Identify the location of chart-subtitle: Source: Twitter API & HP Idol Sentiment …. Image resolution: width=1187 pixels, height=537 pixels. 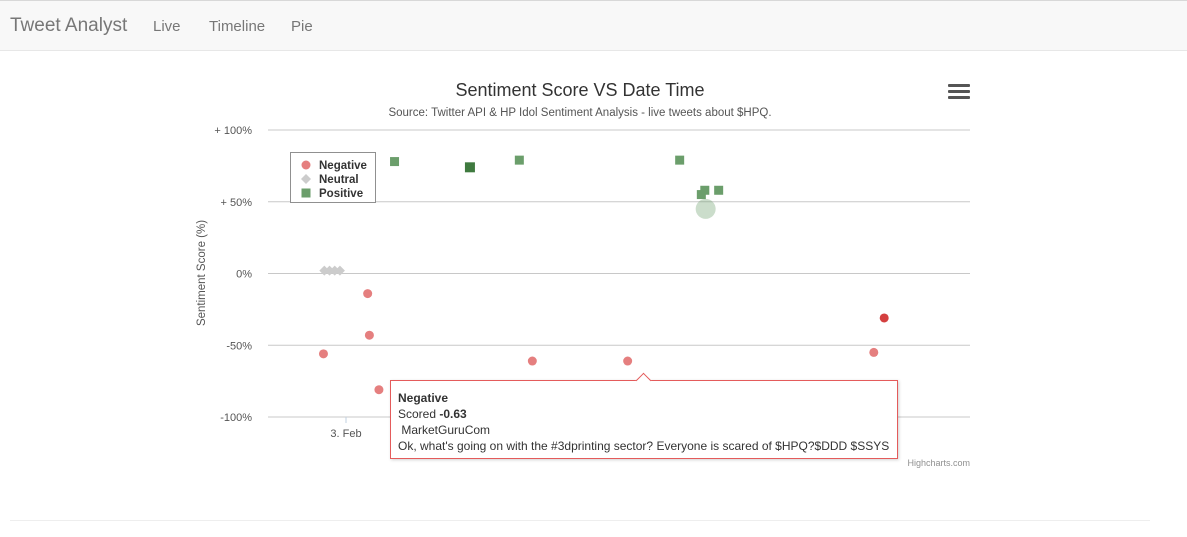
(579, 113).